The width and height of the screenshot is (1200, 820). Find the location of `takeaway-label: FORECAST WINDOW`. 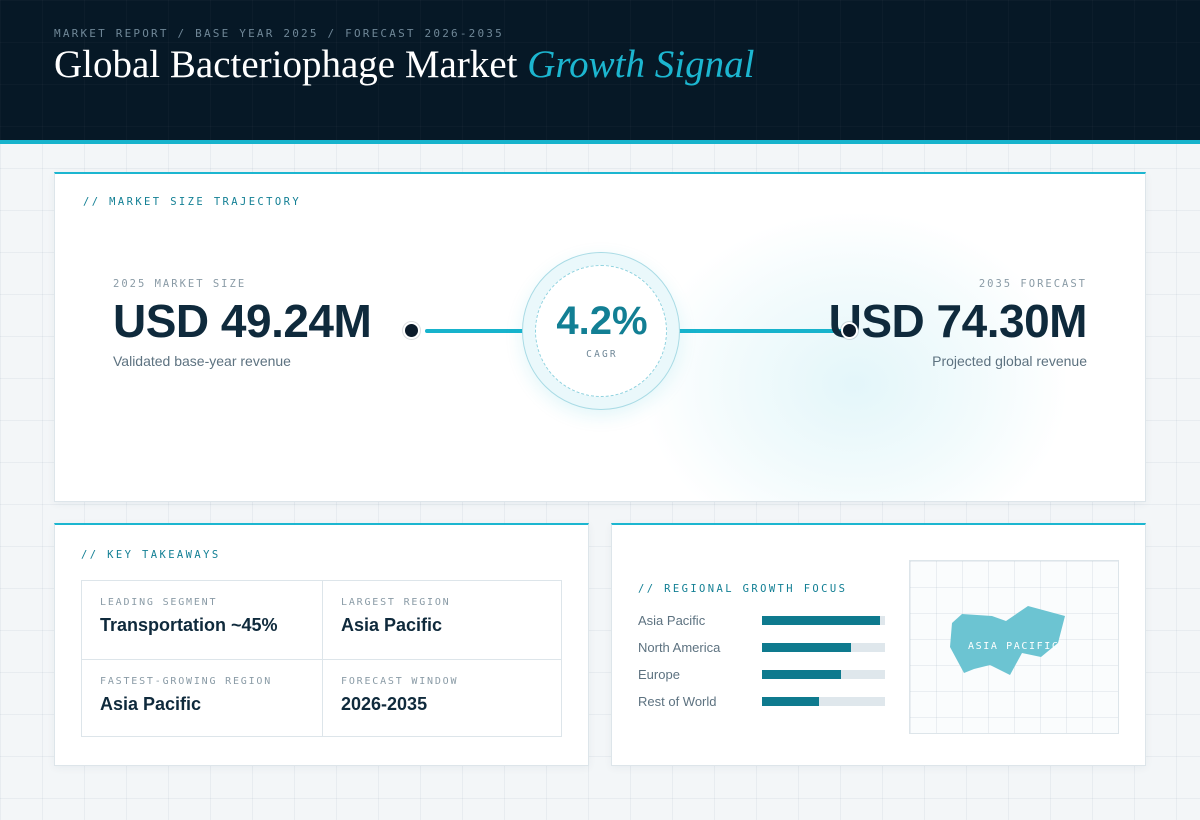

takeaway-label: FORECAST WINDOW is located at coordinates (400, 681).